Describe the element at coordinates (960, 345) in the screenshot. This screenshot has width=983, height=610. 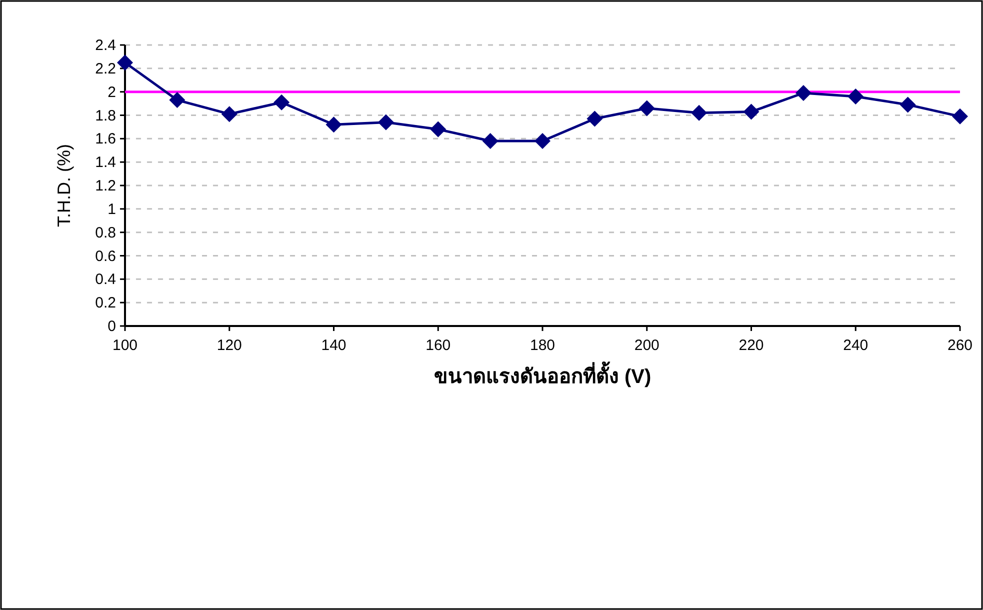
I see `x-tick-label: 260` at that location.